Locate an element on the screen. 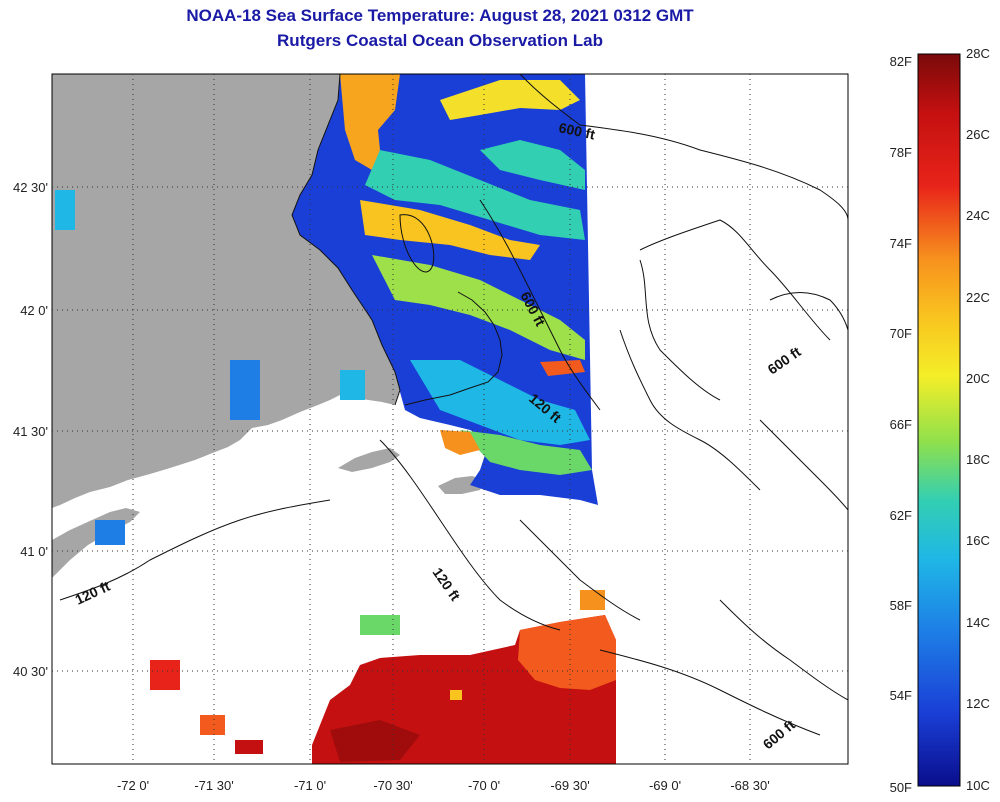 This screenshot has height=802, width=1000. lat-label: 42 30' is located at coordinates (30, 187).